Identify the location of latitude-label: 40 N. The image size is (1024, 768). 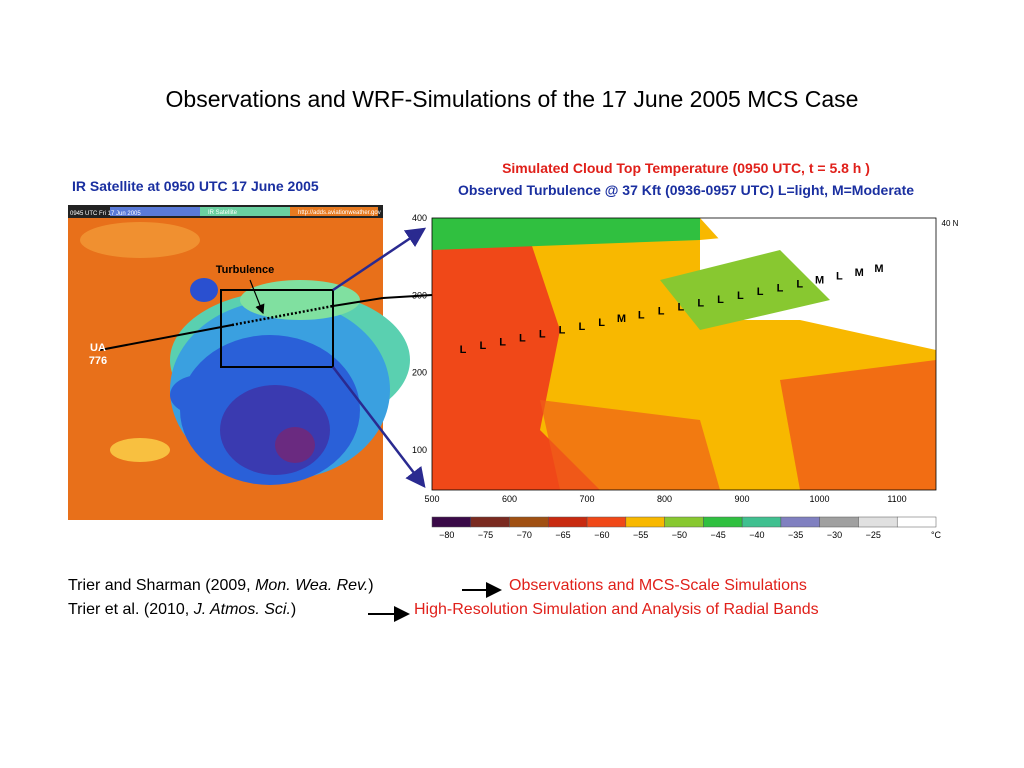
(950, 223).